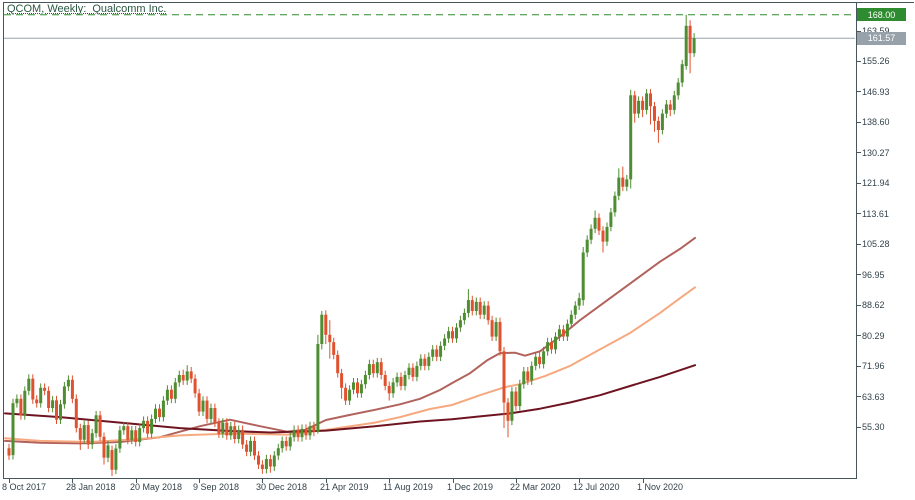 The height and width of the screenshot is (500, 915). What do you see at coordinates (282, 487) in the screenshot?
I see `time-tick-label: 30 Dec 2018` at bounding box center [282, 487].